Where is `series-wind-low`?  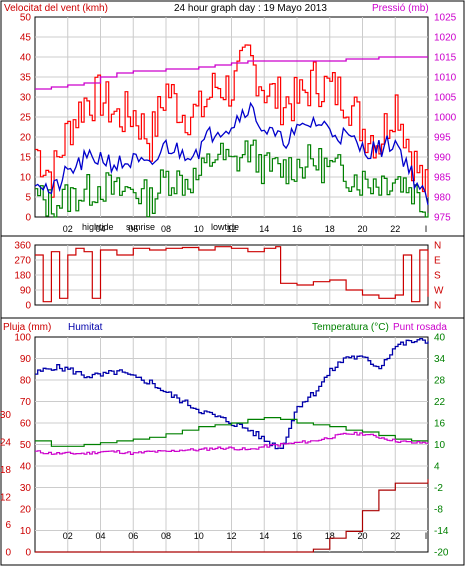 series-wind-low is located at coordinates (232, 178).